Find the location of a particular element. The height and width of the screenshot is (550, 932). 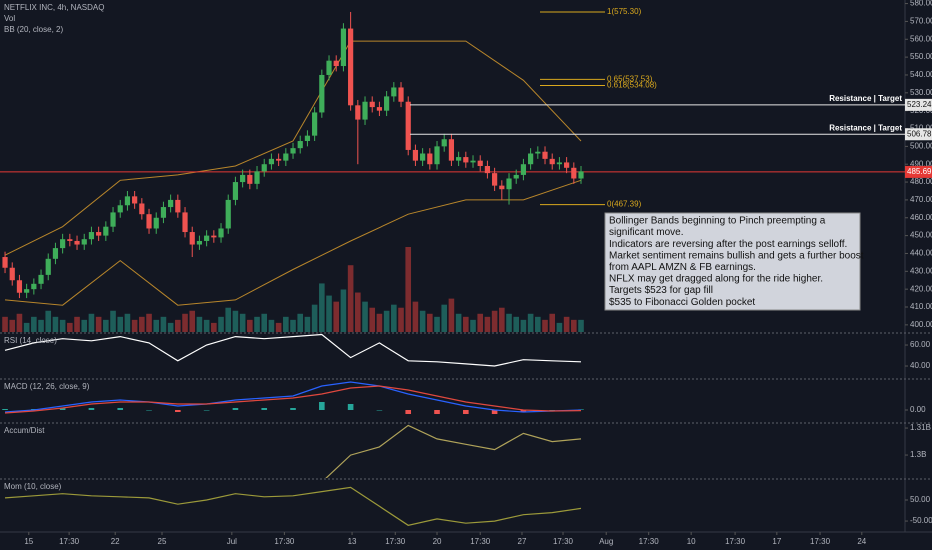

x-tick-label: 20 is located at coordinates (437, 541).